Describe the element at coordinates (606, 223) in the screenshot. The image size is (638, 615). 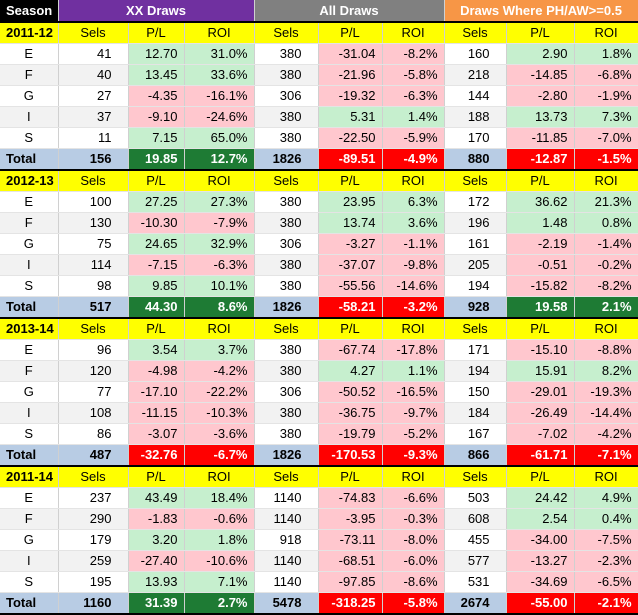
I see `roi-cell: 0.8%` at that location.